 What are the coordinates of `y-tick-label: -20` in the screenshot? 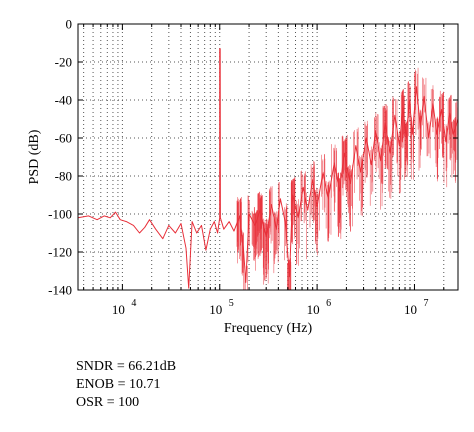 It's located at (63, 62).